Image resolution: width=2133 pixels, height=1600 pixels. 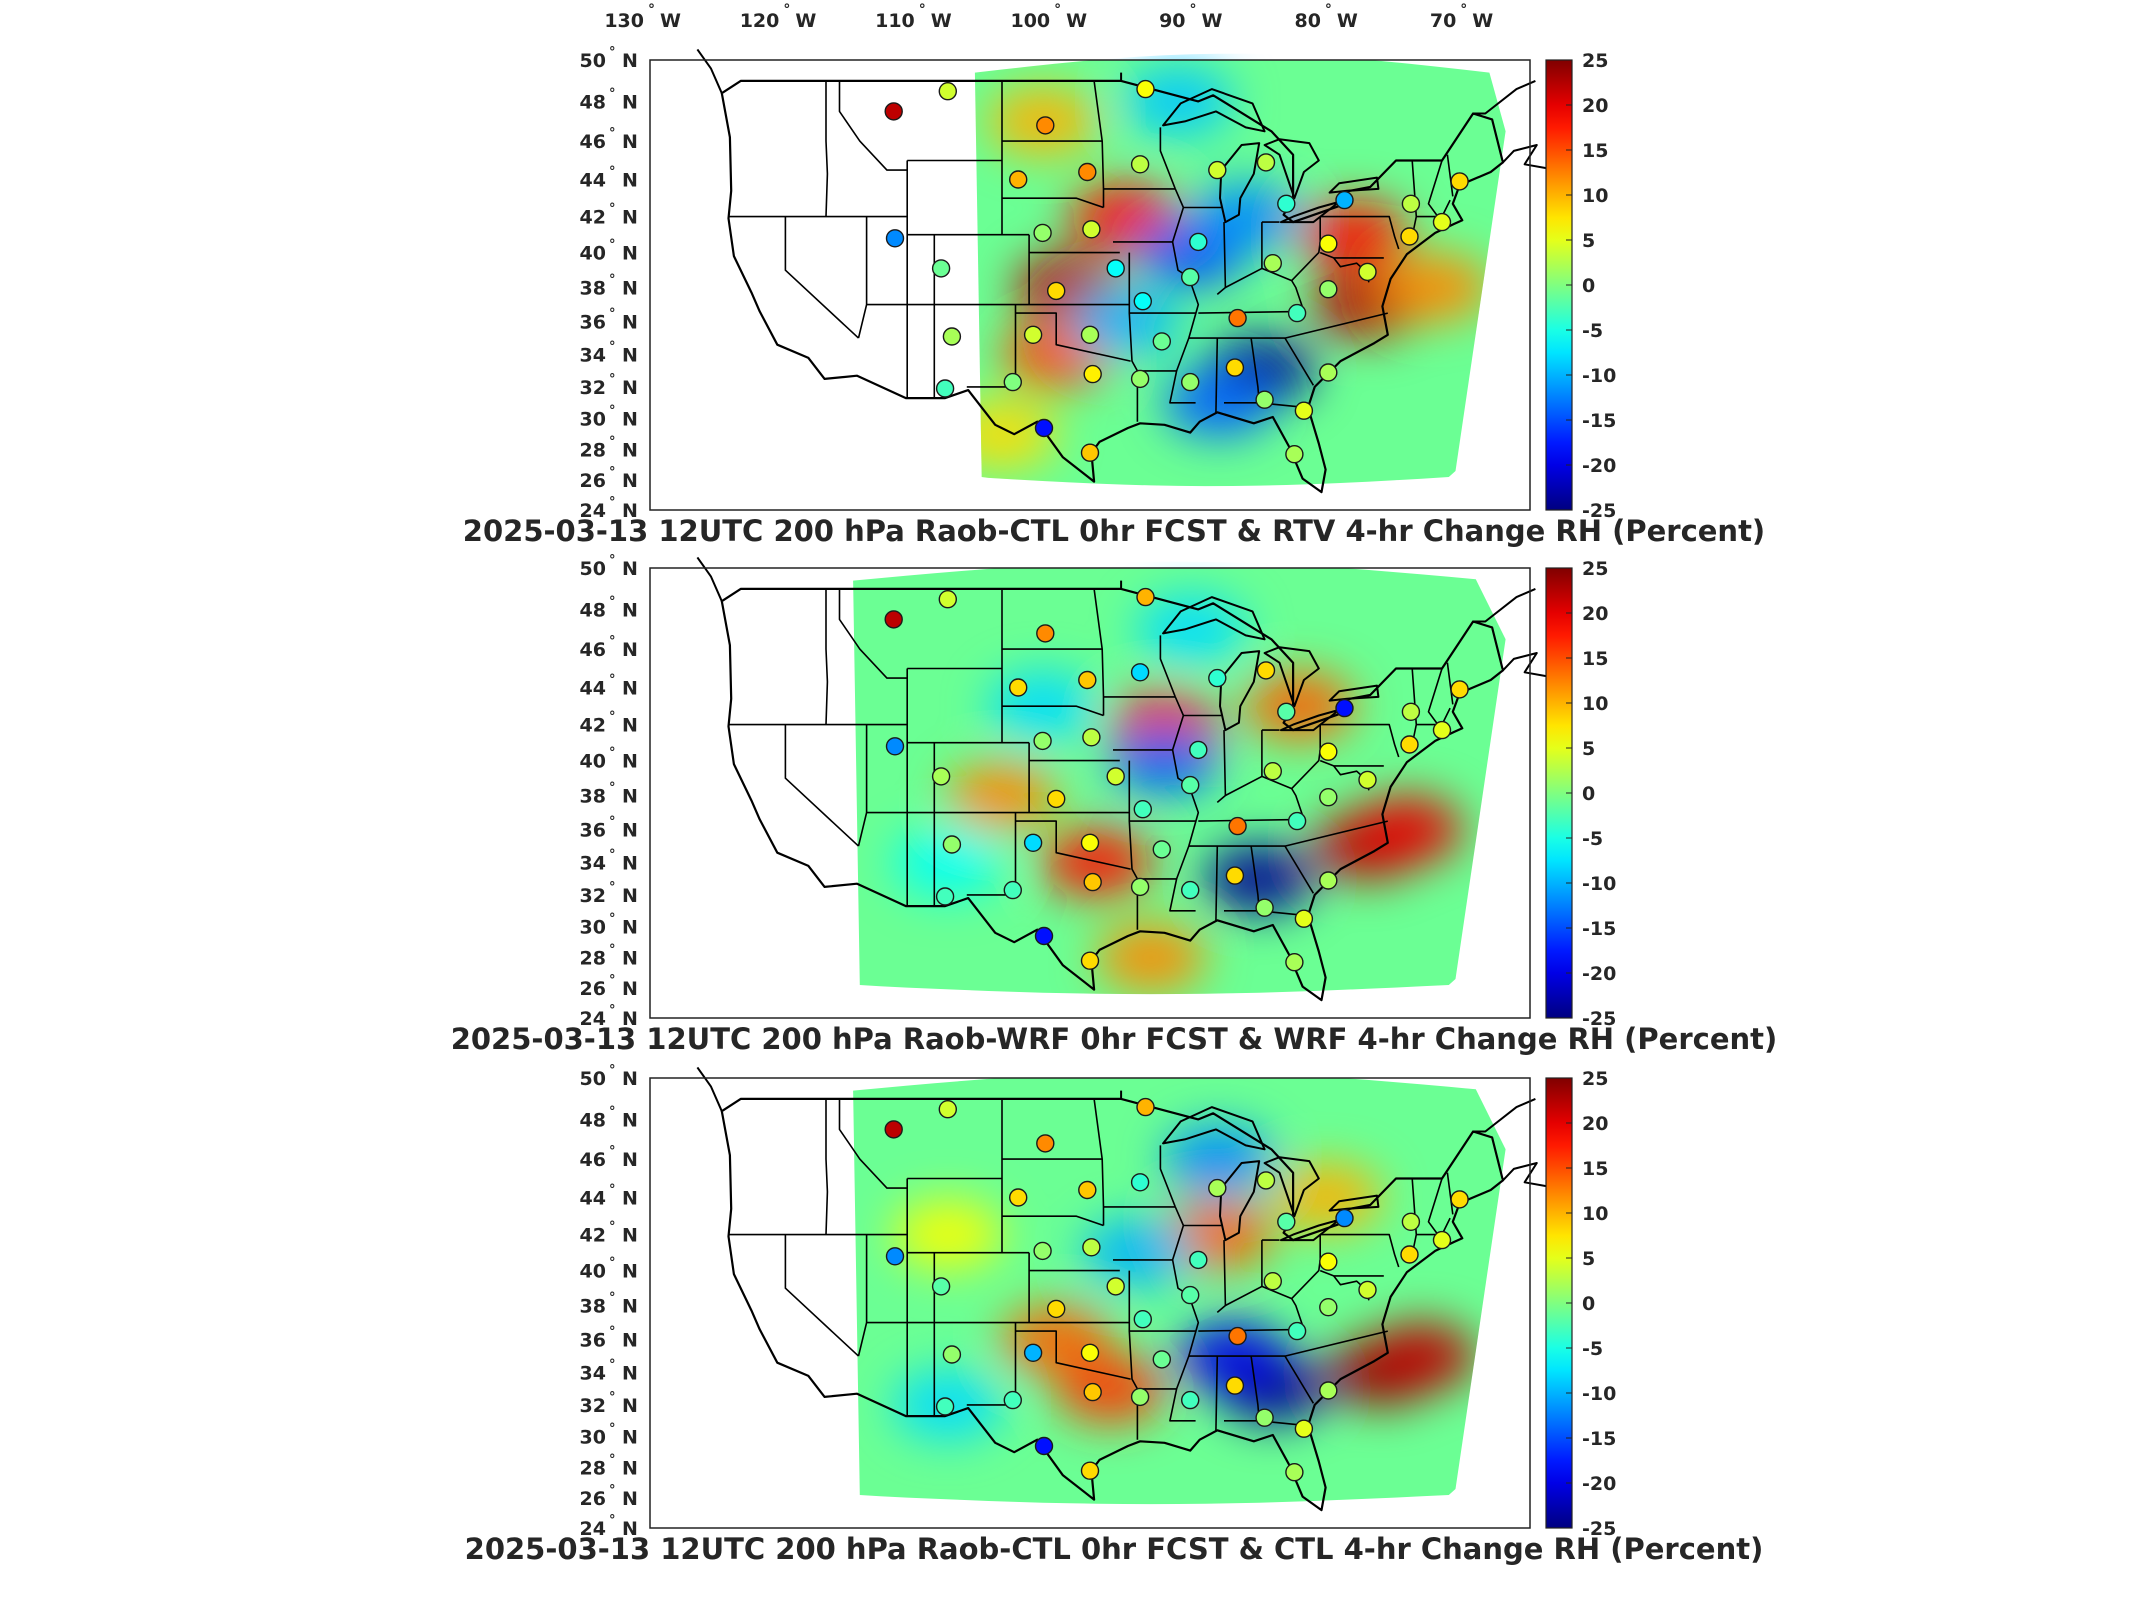 What do you see at coordinates (593, 218) in the screenshot?
I see `lat-tick-value: 42` at bounding box center [593, 218].